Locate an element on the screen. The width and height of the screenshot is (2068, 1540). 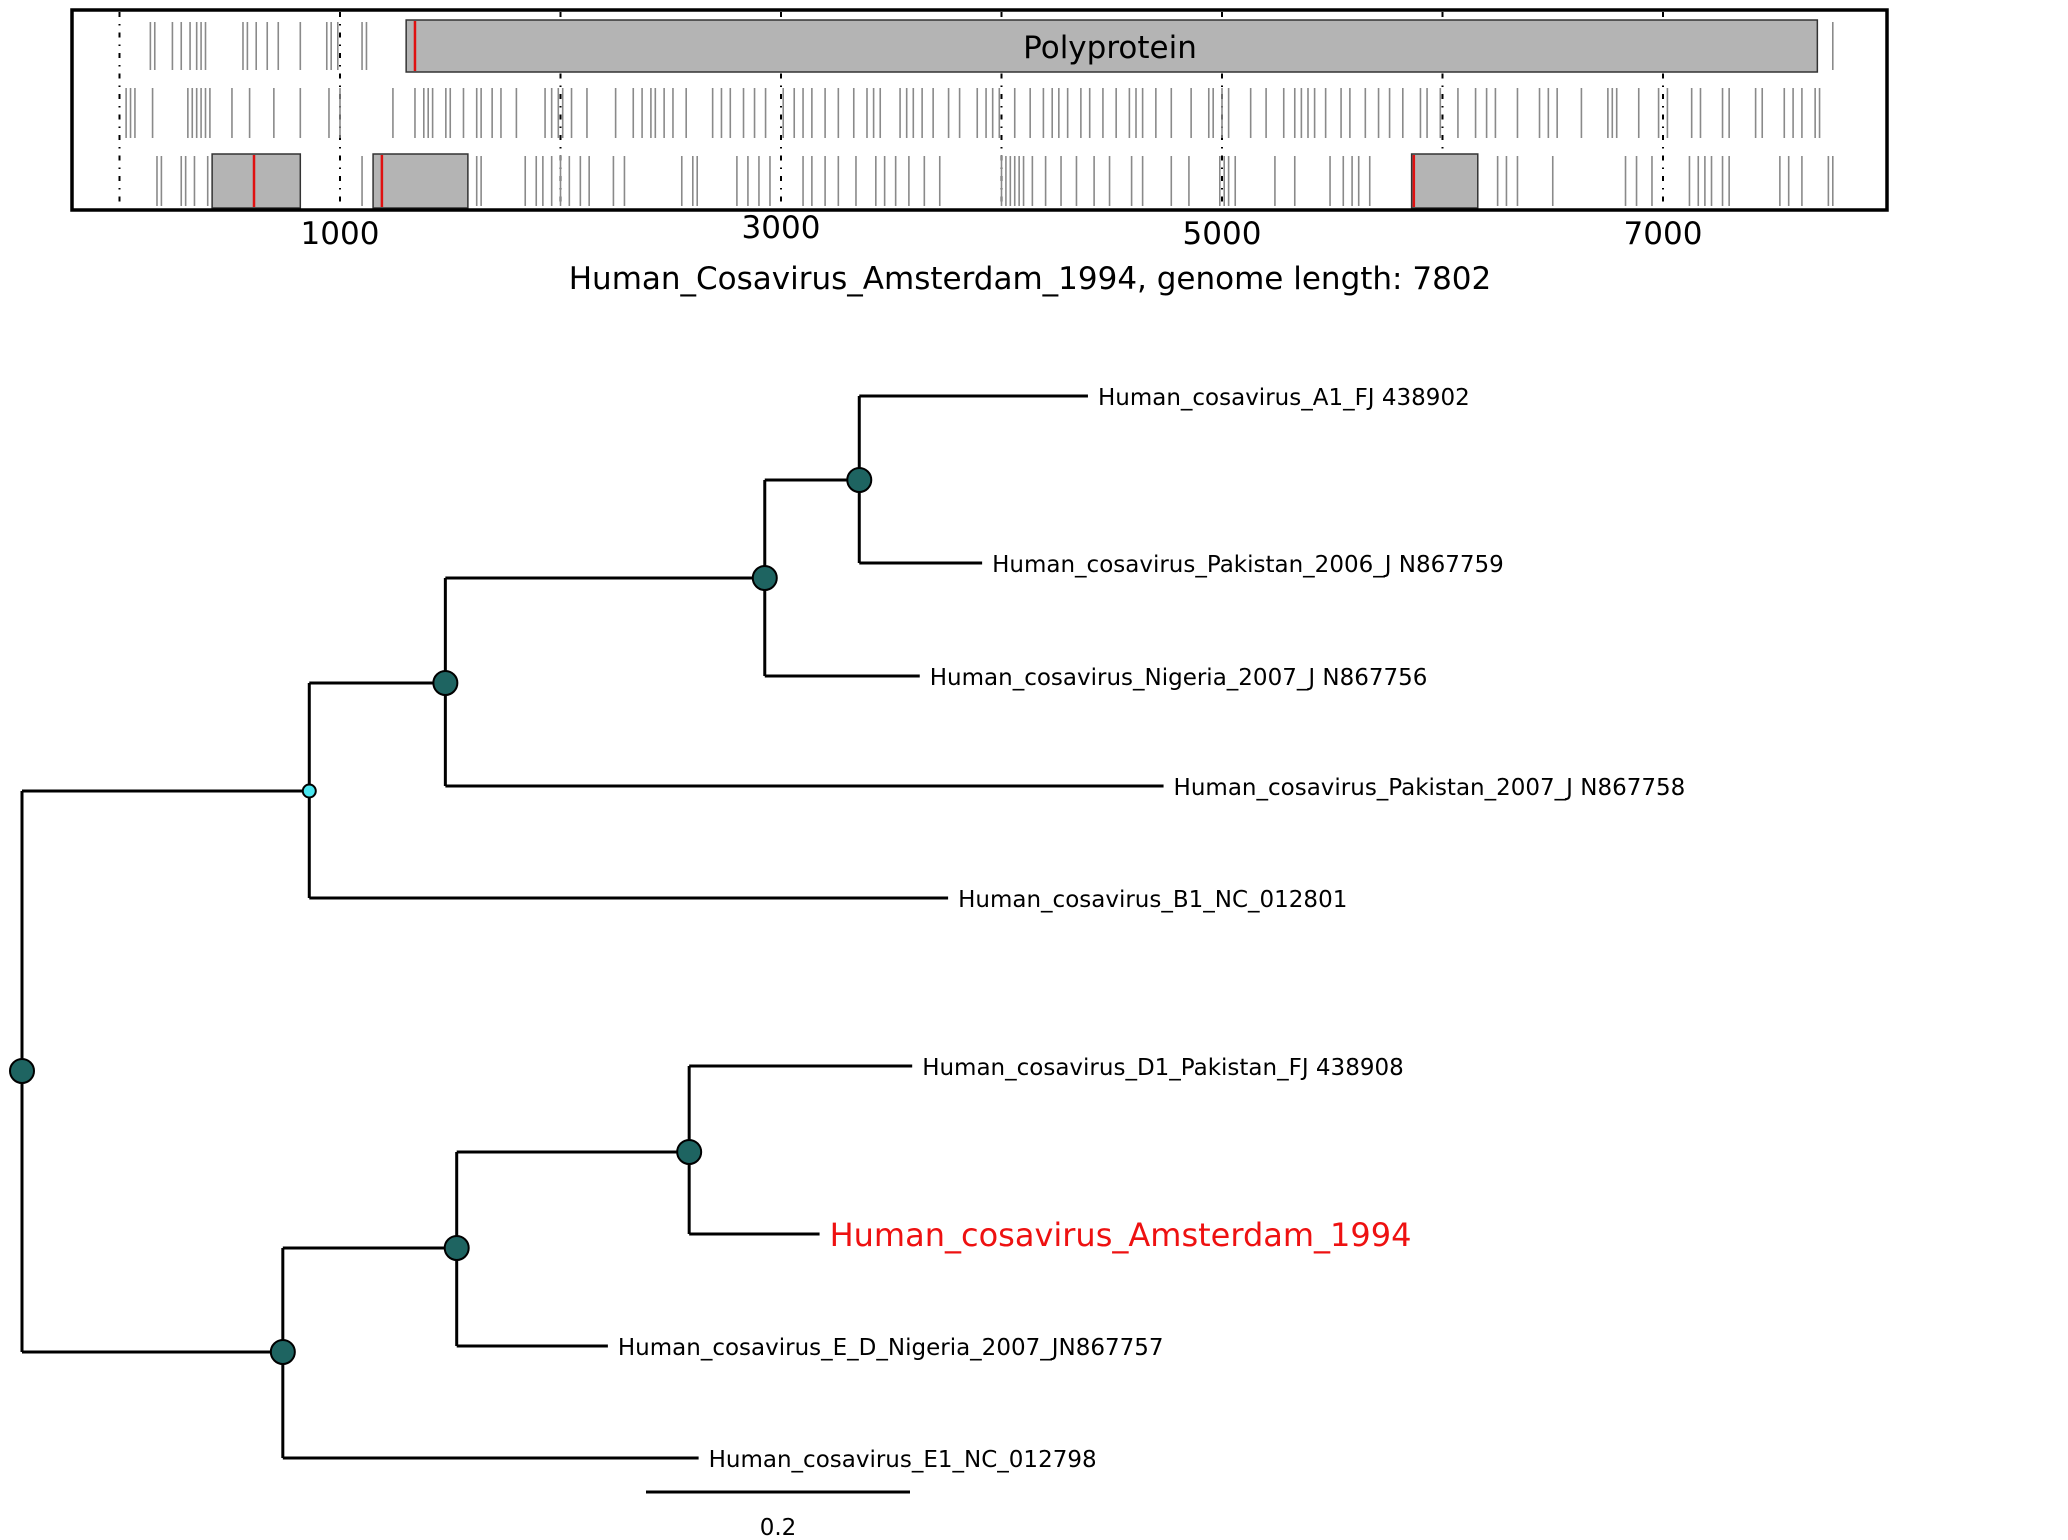
reading-frames is located at coordinates (979, 114).